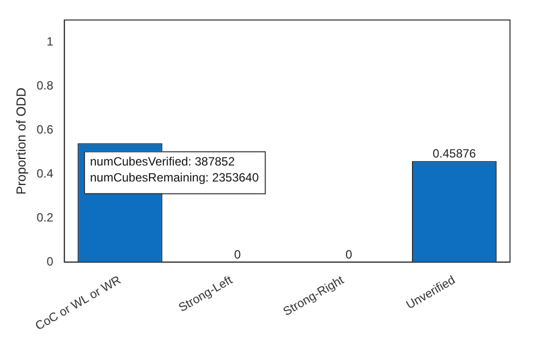  I want to click on y-tick-label: 0.4, so click(45, 173).